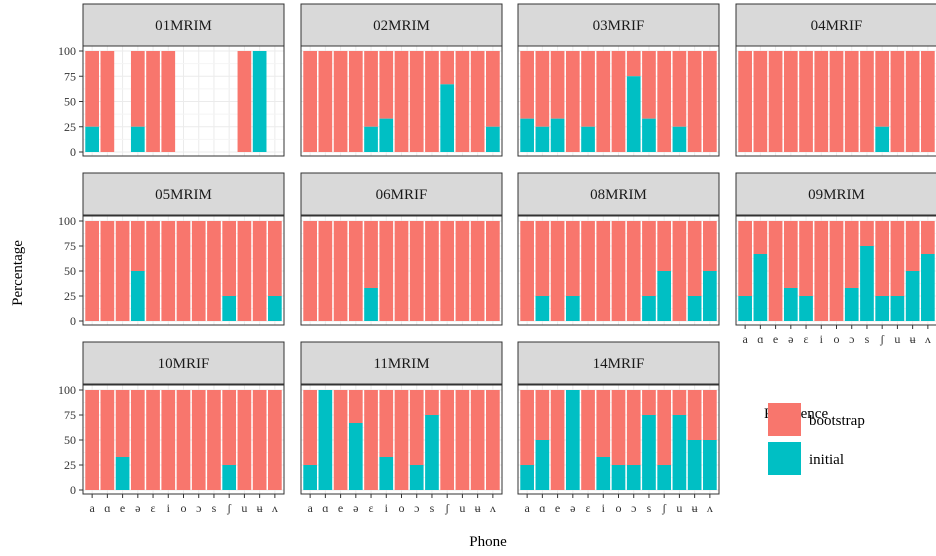 The height and width of the screenshot is (556, 936). I want to click on x-tick-label: ɛ, so click(371, 508).